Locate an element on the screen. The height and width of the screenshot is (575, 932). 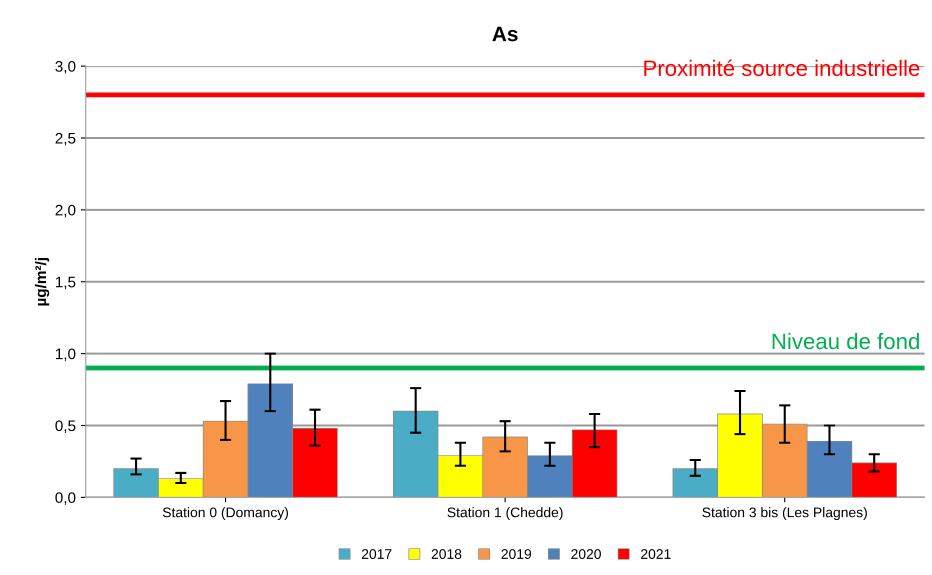
legend-label: 2017 is located at coordinates (377, 554).